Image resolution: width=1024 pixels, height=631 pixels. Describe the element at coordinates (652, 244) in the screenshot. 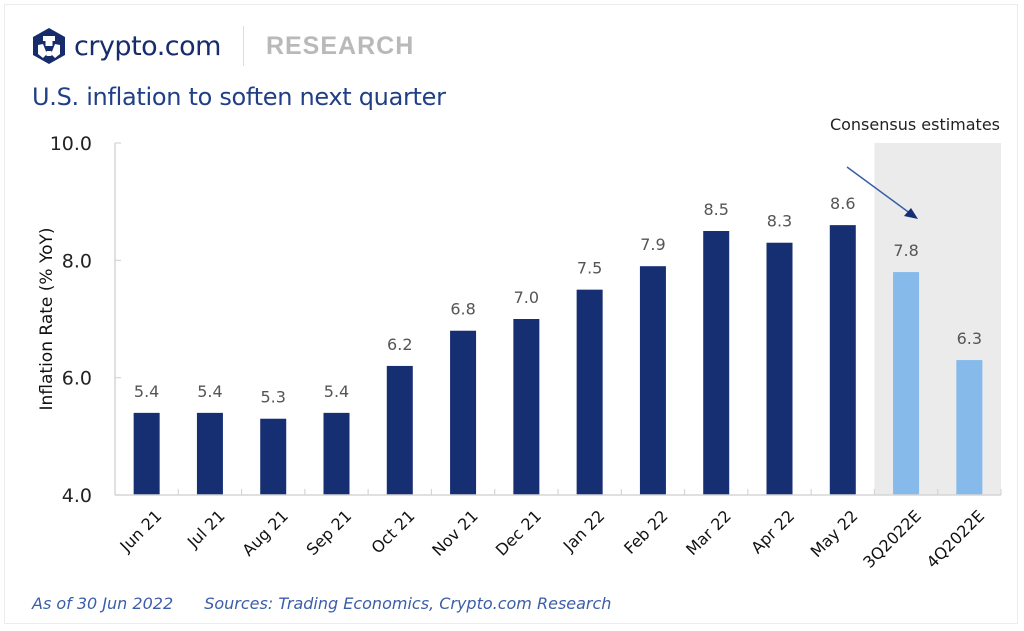

I see `value-label: 7.9` at that location.